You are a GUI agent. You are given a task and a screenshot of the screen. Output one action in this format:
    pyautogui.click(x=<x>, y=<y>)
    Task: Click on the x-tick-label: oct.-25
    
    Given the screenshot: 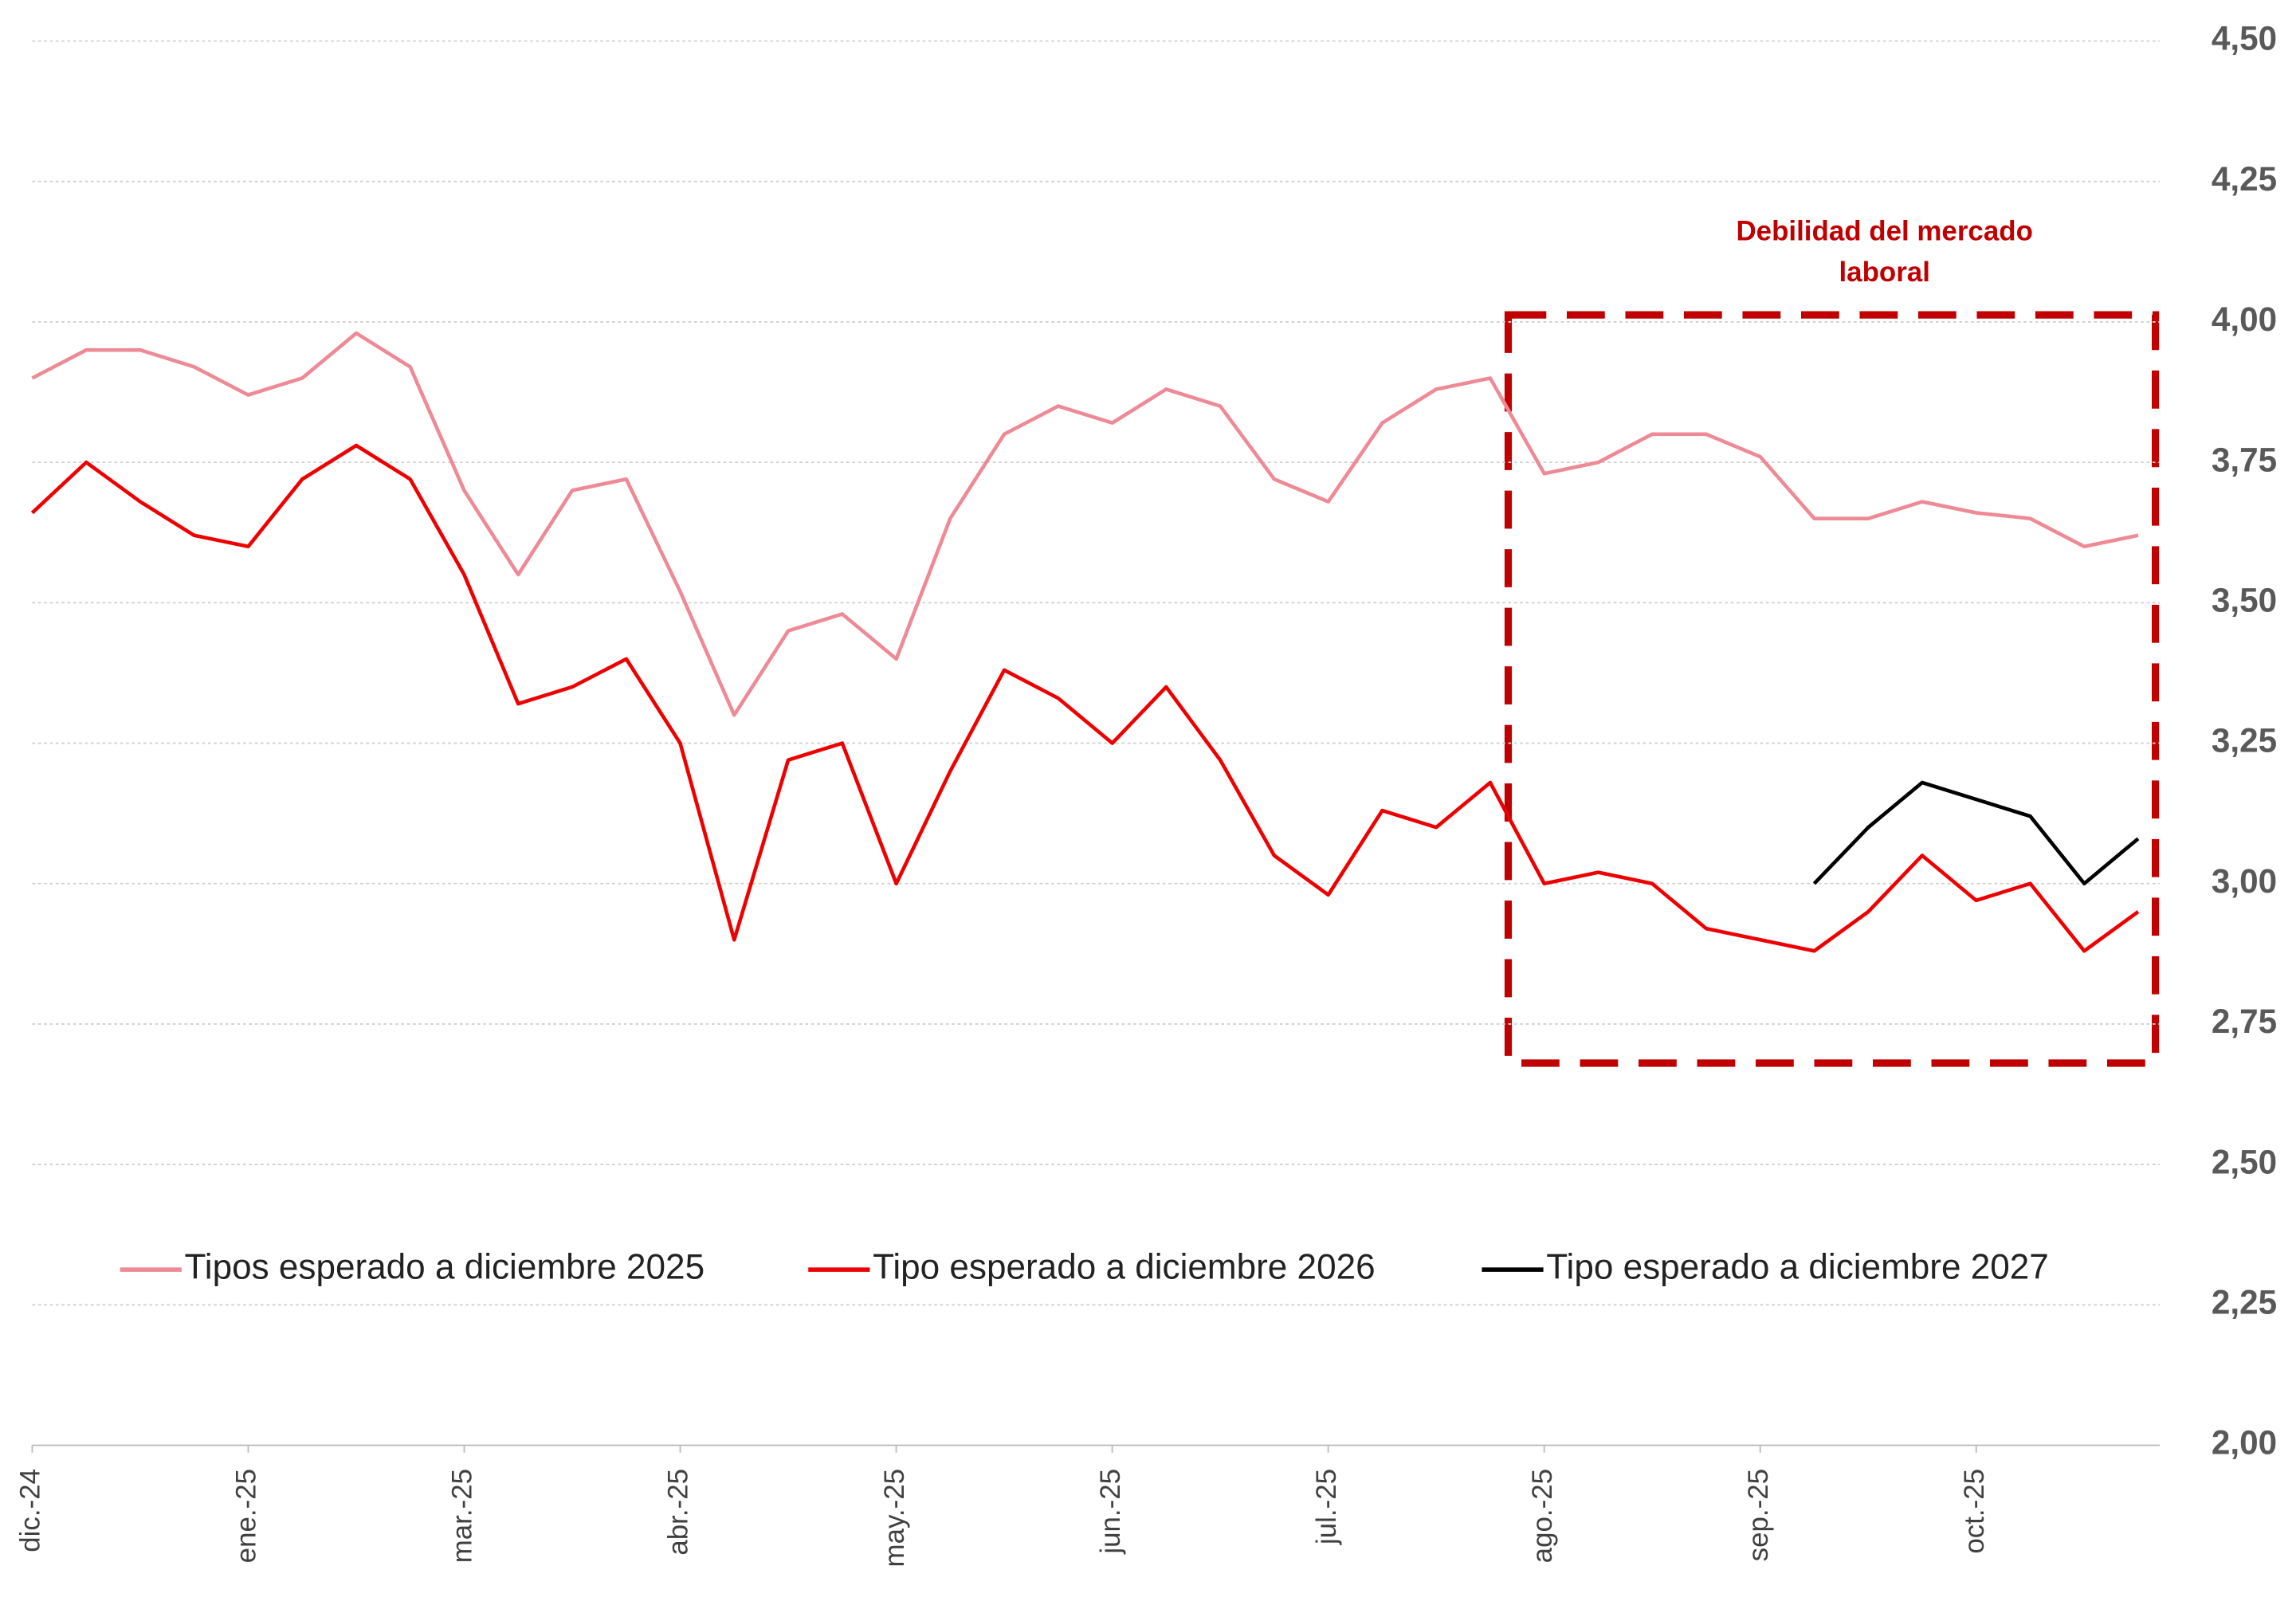 What is the action you would take?
    pyautogui.click(x=1974, y=1511)
    